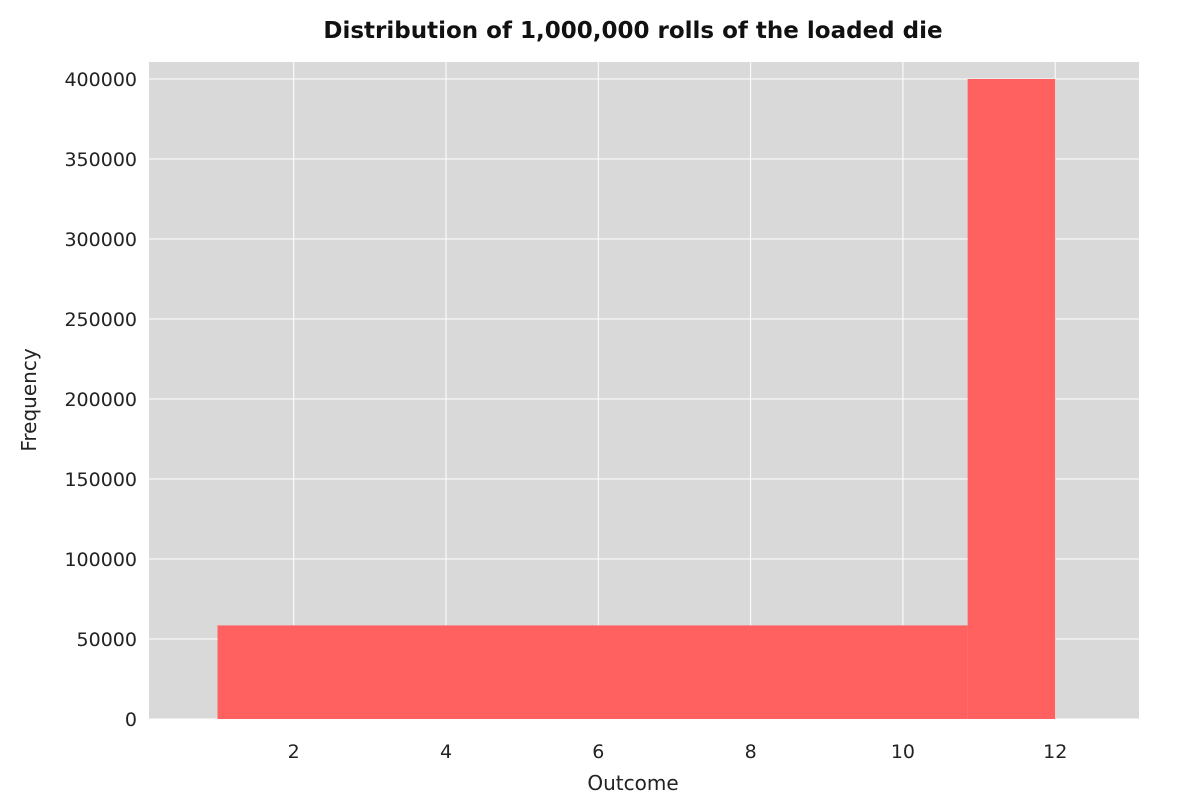  What do you see at coordinates (598, 752) in the screenshot?
I see `x-tick-label: 6` at bounding box center [598, 752].